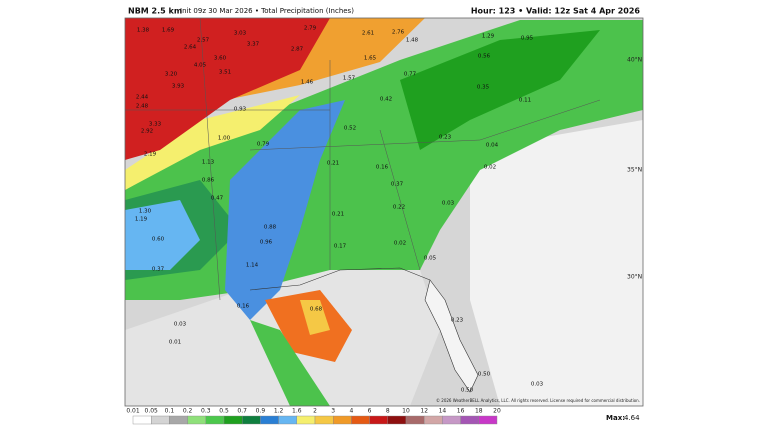  I want to click on point-value: 1.65, so click(370, 59).